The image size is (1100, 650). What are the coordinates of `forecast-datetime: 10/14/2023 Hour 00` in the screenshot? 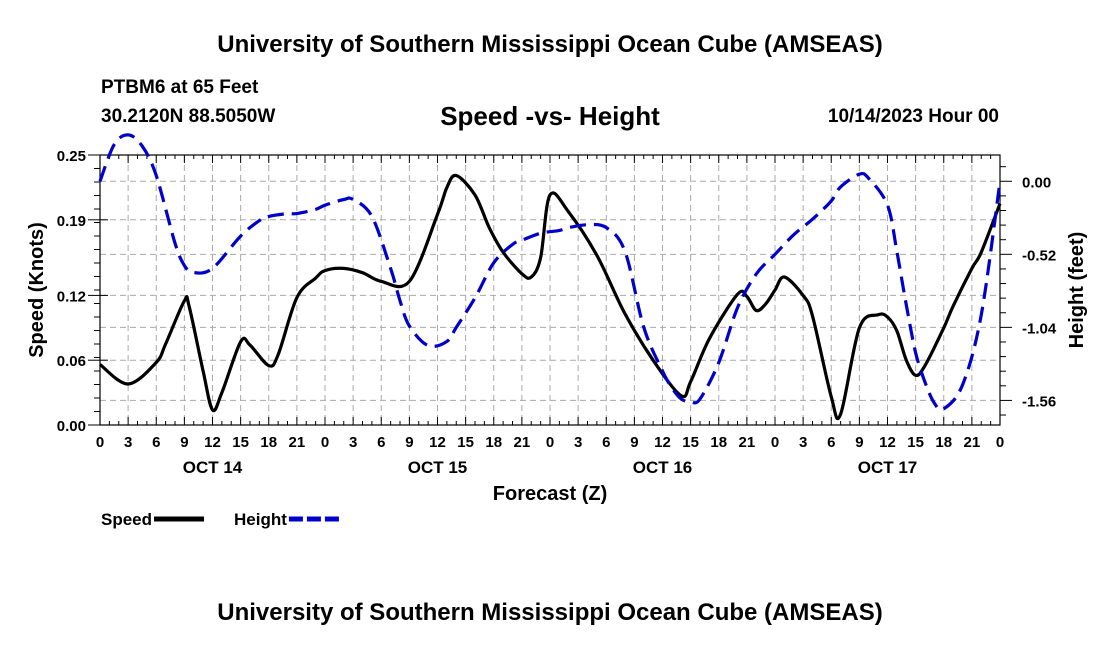 It's located at (913, 116).